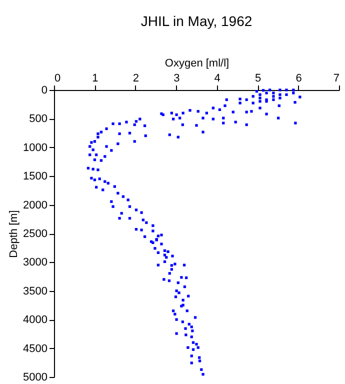  What do you see at coordinates (35, 148) in the screenshot?
I see `y-tick-label: 1000` at bounding box center [35, 148].